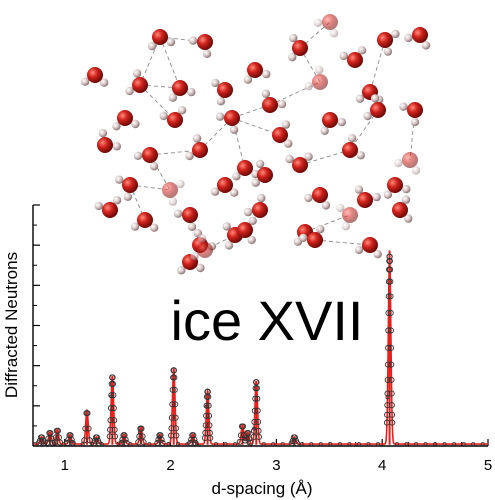 This screenshot has height=500, width=495. Describe the element at coordinates (65, 465) in the screenshot. I see `x-tick-label: 1` at that location.